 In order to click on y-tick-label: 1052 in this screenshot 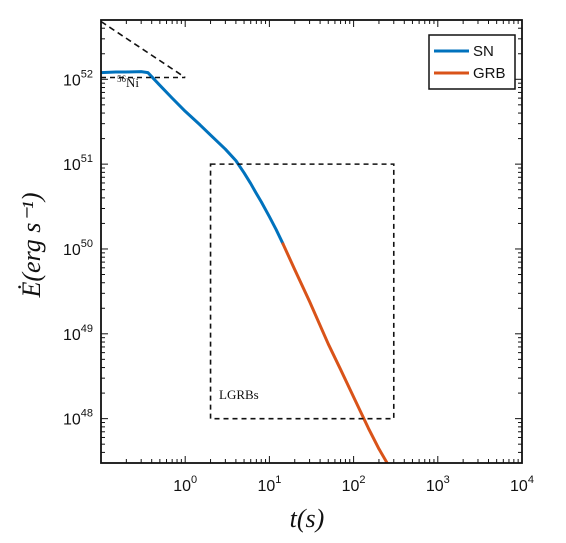, I will do `click(78, 78)`.